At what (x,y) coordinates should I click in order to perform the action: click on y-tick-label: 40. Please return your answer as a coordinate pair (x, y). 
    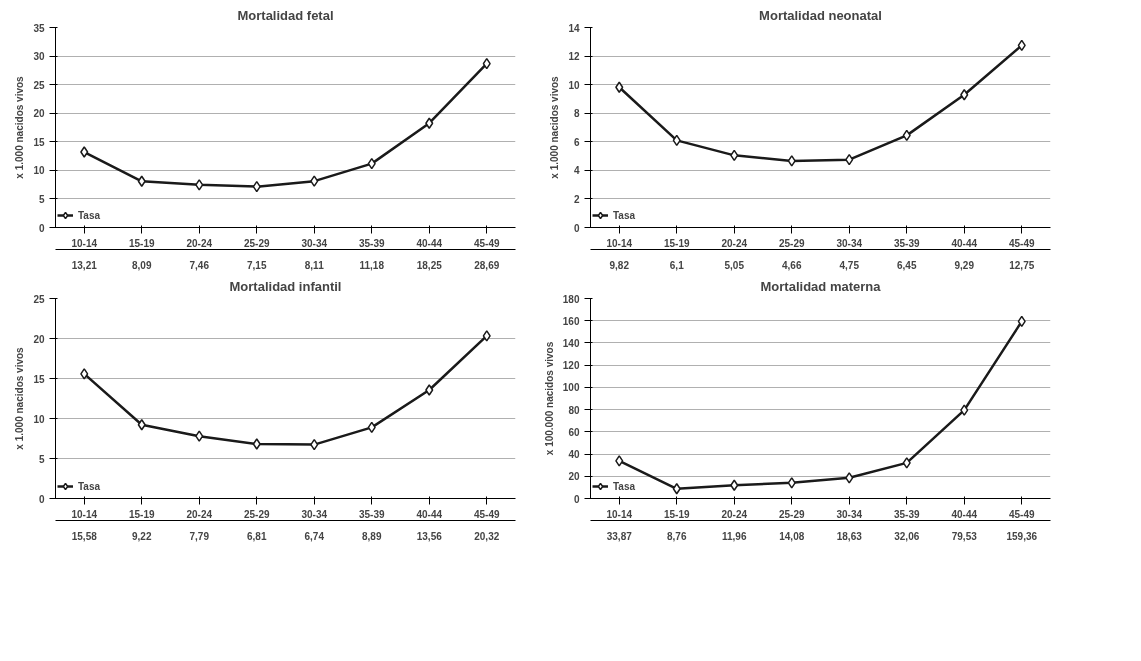
    Looking at the image, I should click on (574, 455).